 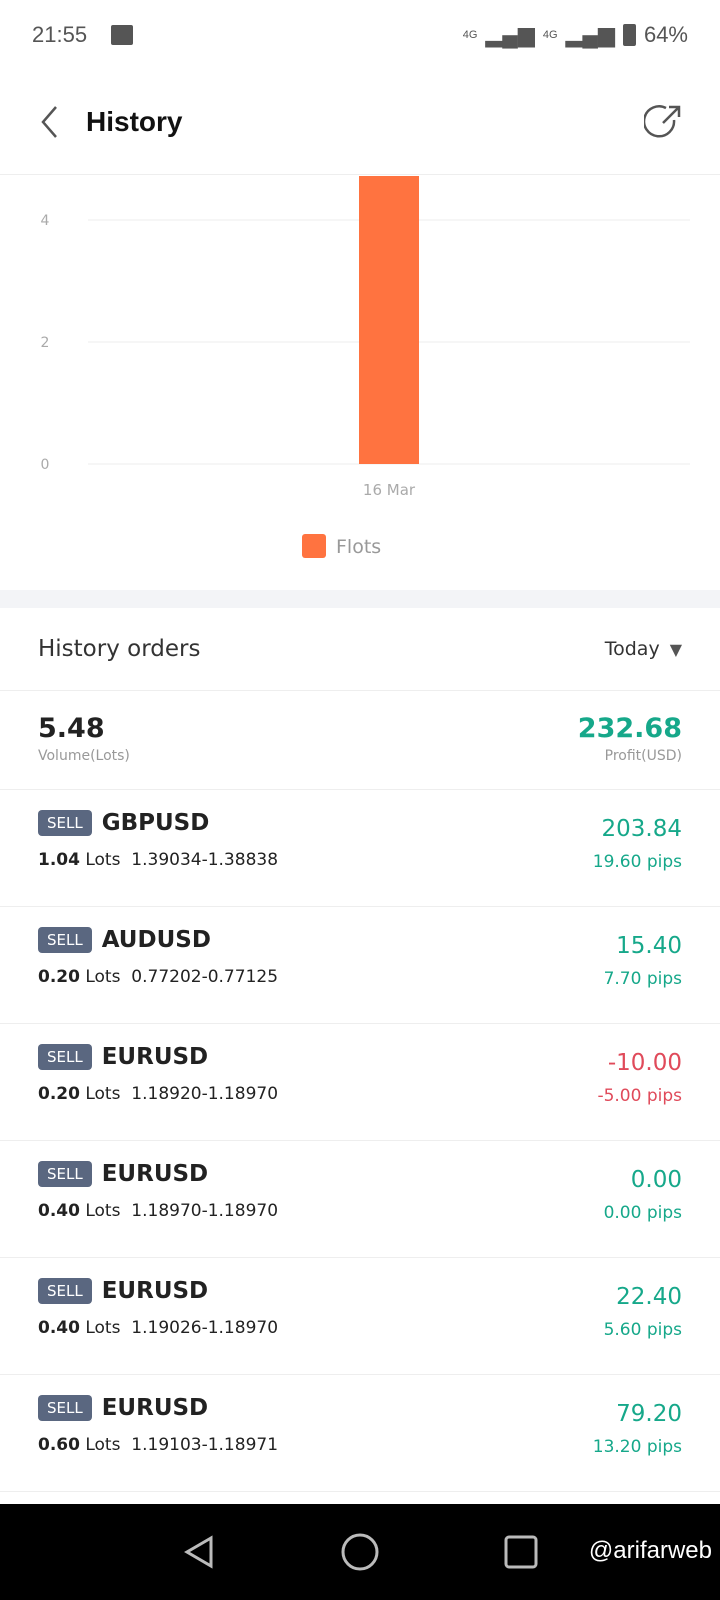 I want to click on watermark: @arifarweb, so click(x=650, y=1550).